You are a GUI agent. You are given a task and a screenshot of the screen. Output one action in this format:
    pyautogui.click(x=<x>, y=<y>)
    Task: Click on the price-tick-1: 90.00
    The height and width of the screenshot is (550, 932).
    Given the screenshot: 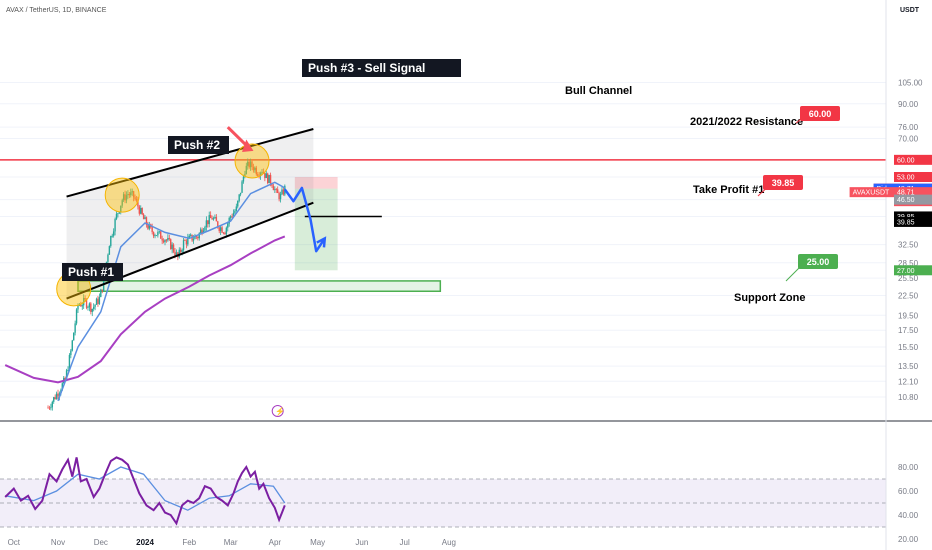 What is the action you would take?
    pyautogui.click(x=908, y=104)
    